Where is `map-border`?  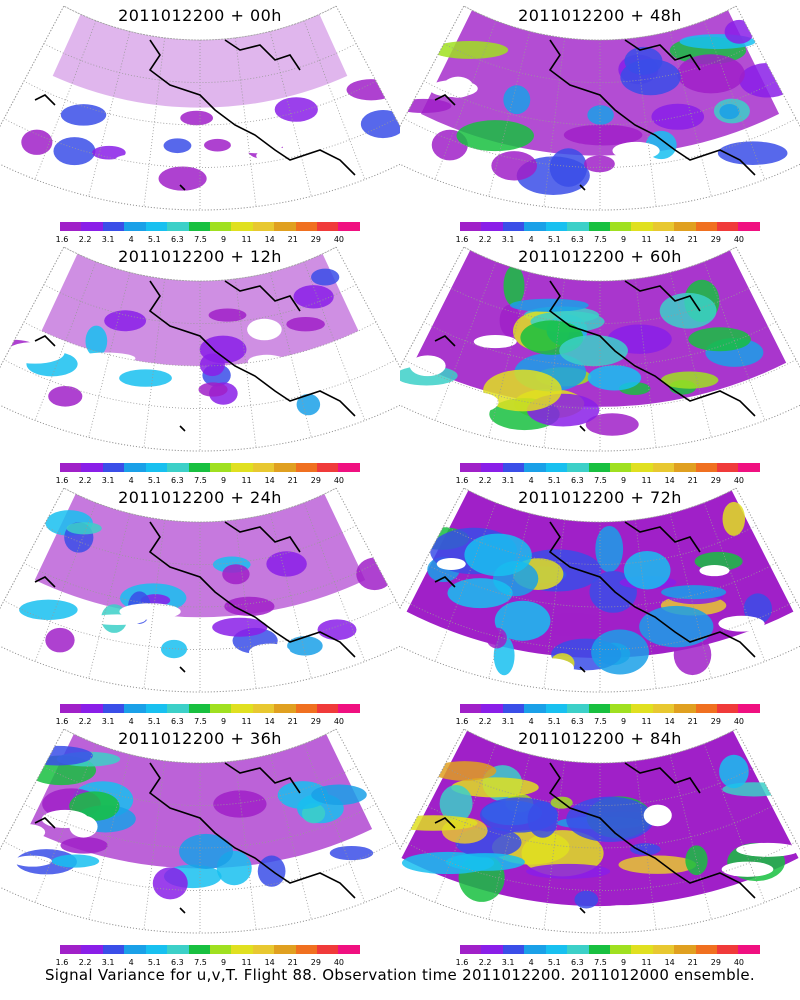 map-border is located at coordinates (200, 108).